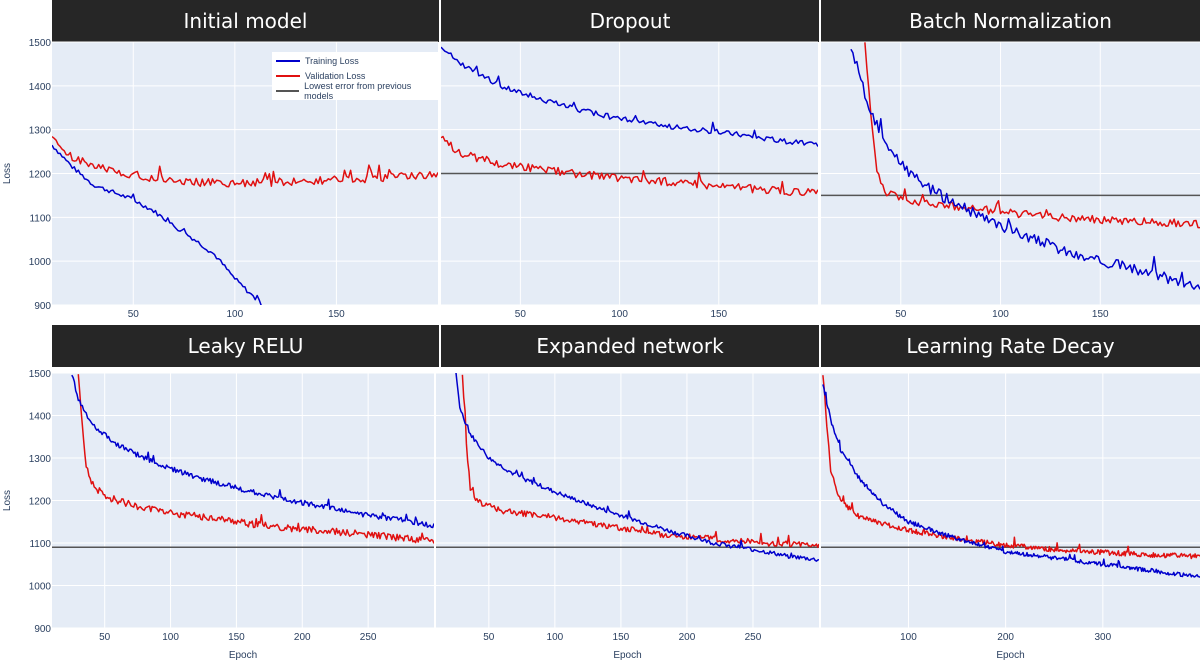 This screenshot has height=672, width=1200. What do you see at coordinates (27, 502) in the screenshot?
I see `y-axis-gutter-bottom: 900 1000 1100 1200 1300 1400 1500 Loss` at bounding box center [27, 502].